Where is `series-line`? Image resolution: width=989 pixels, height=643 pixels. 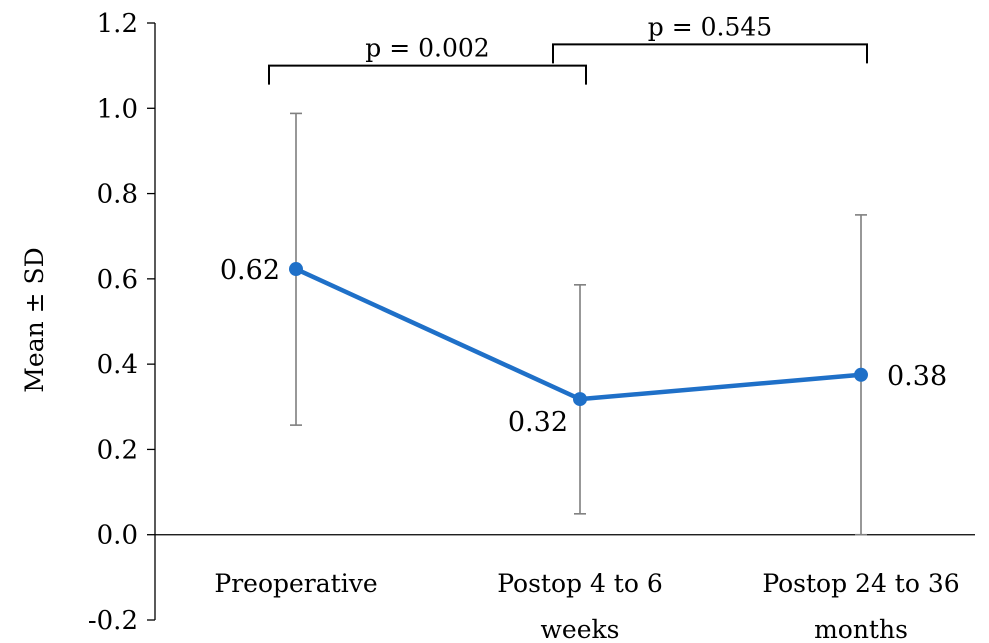 series-line is located at coordinates (578, 334).